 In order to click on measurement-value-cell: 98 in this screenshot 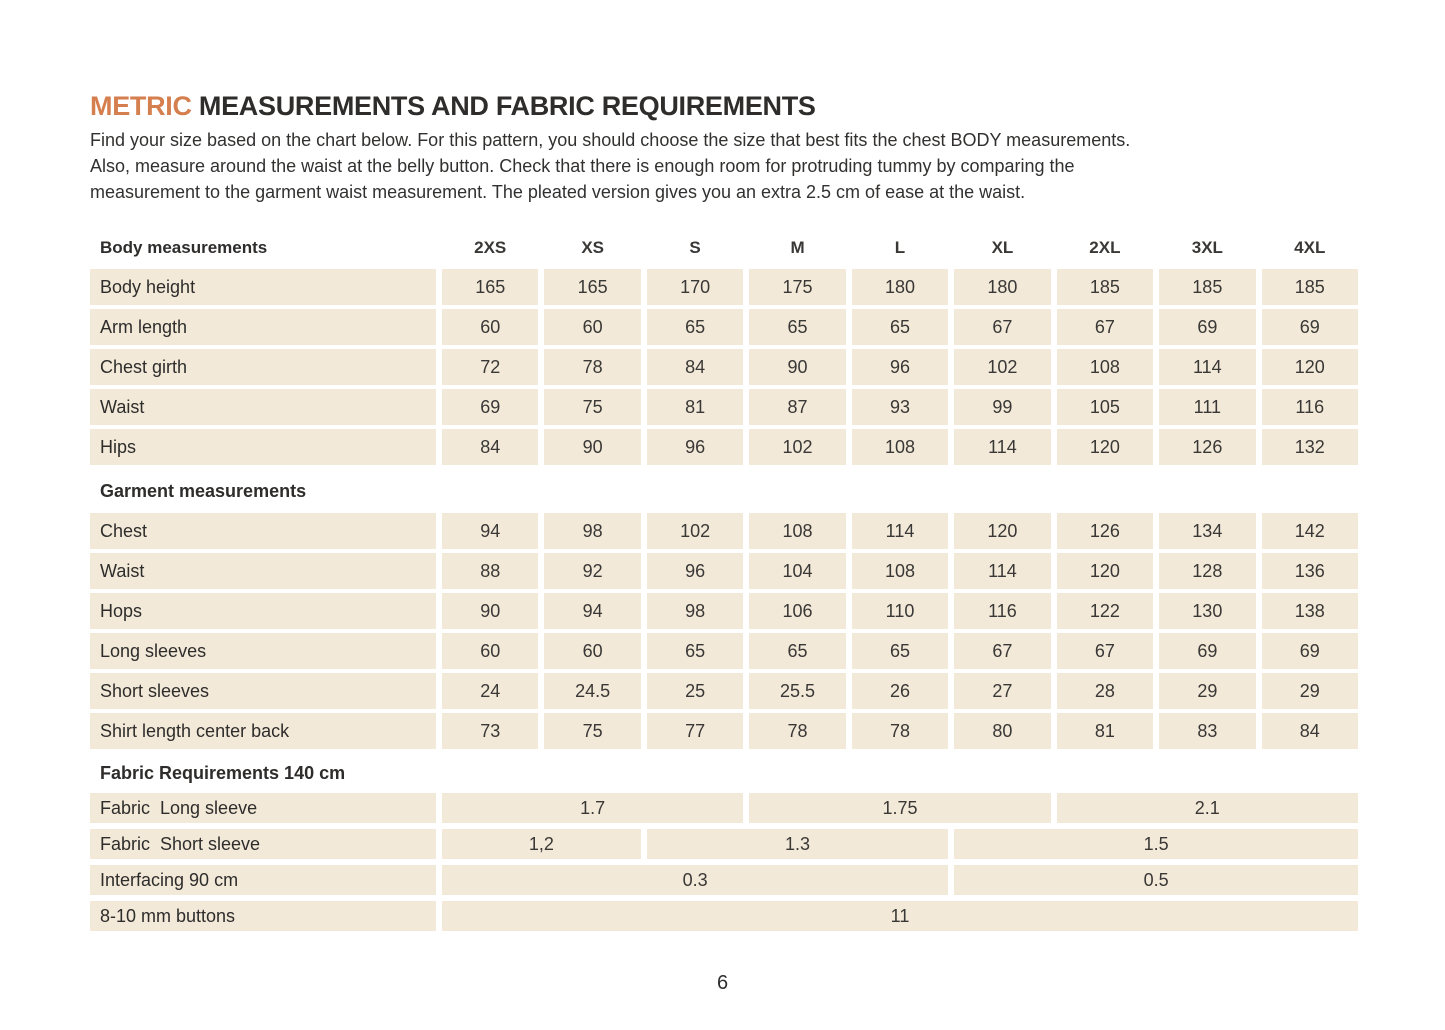, I will do `click(592, 531)`.